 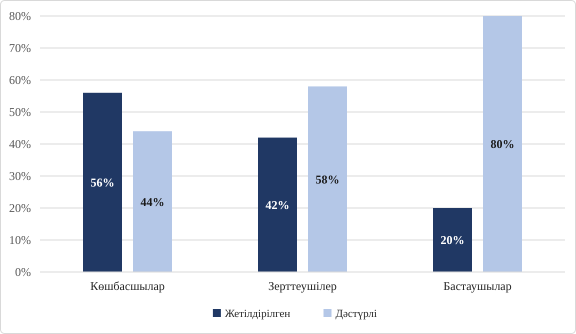 I want to click on data-label: 42%, so click(x=278, y=205).